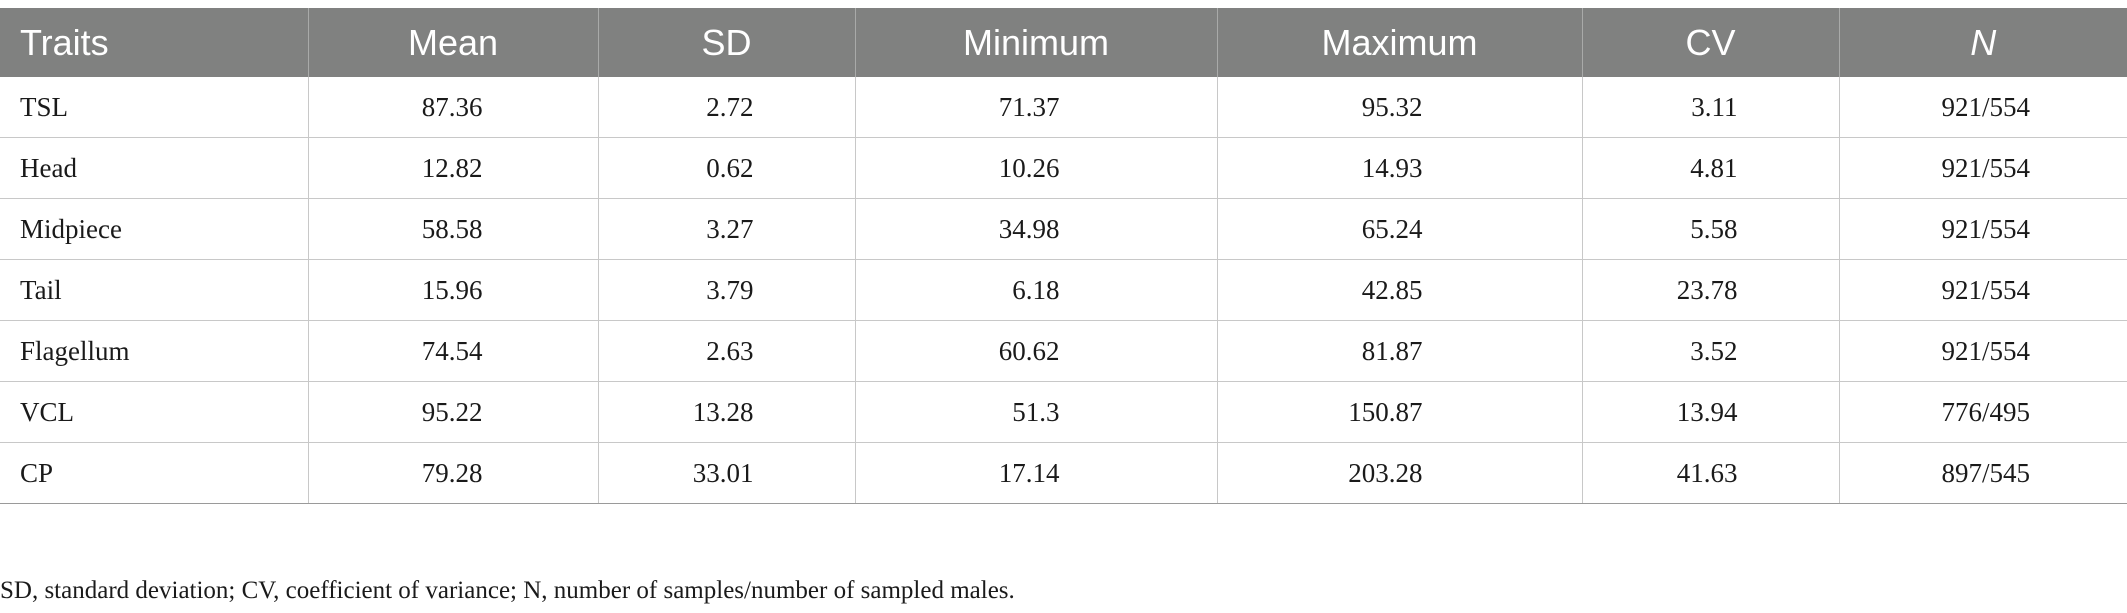  I want to click on cell-mean: 79.28, so click(453, 473).